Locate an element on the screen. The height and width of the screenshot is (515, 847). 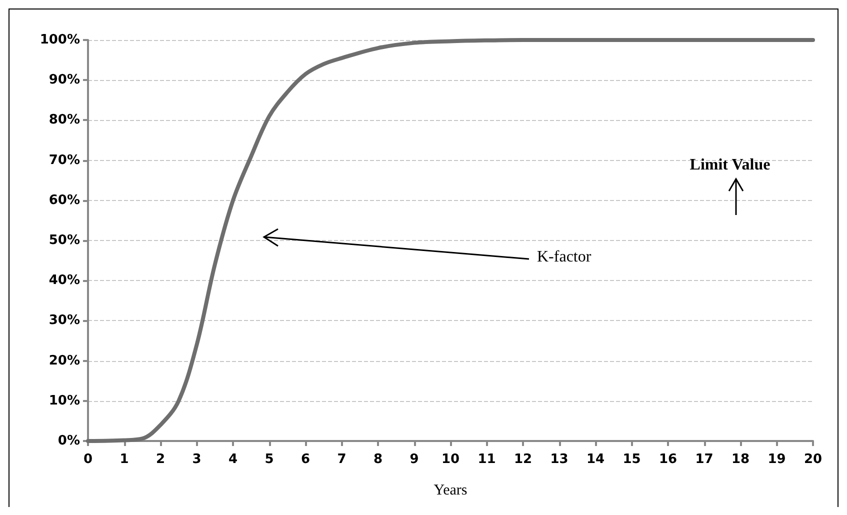
y-tick-label: 80% is located at coordinates (64, 120).